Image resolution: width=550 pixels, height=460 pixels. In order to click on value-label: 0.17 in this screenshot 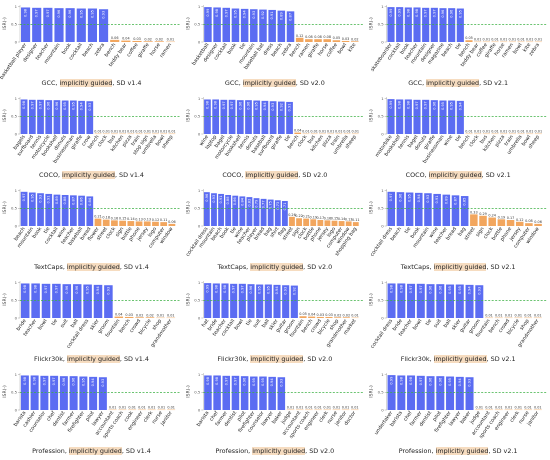, I will do `click(321, 218)`.